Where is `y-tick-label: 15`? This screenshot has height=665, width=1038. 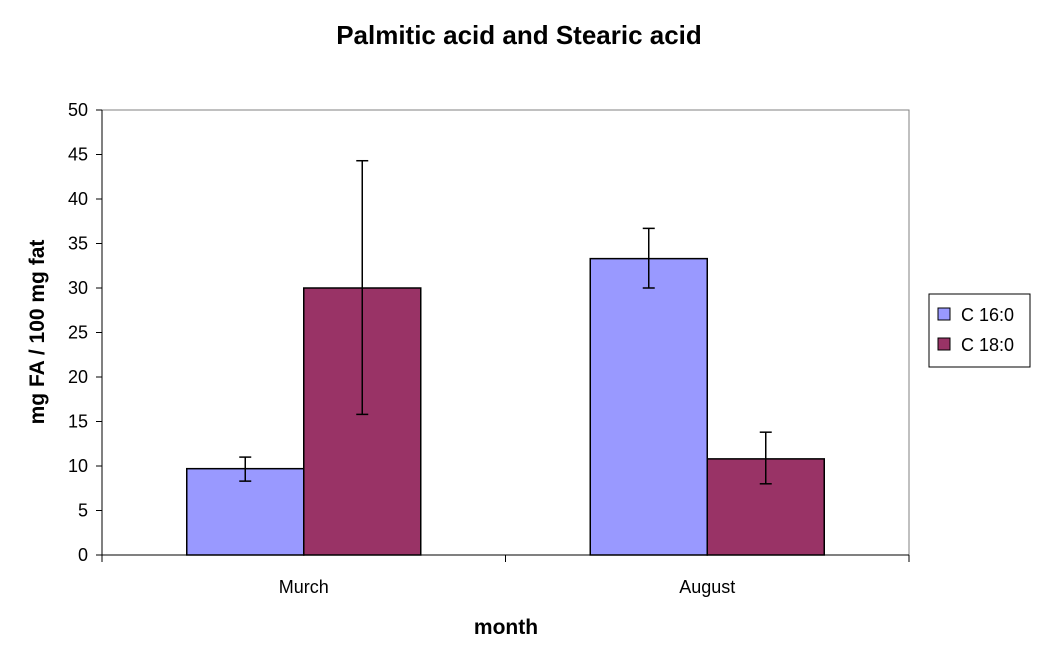
y-tick-label: 15 is located at coordinates (78, 422).